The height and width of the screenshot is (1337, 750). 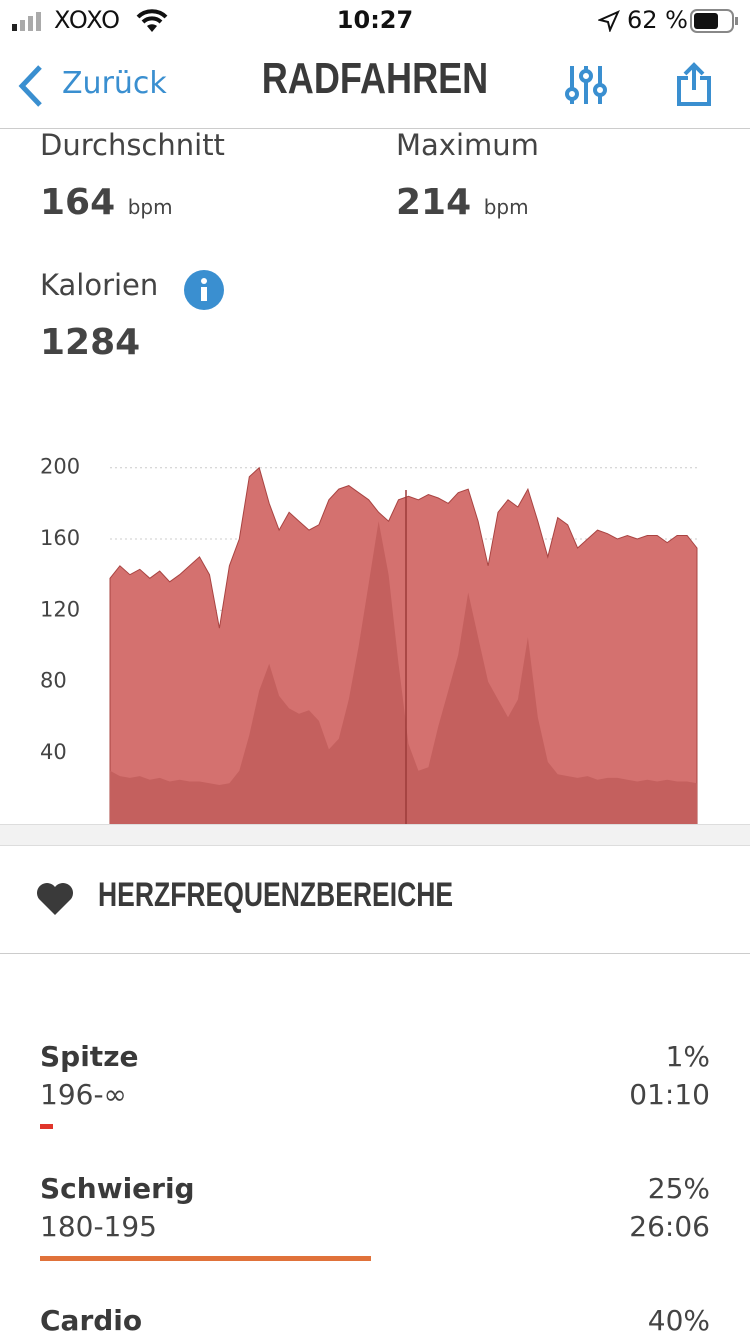 What do you see at coordinates (78, 202) in the screenshot?
I see `stat-number: 164` at bounding box center [78, 202].